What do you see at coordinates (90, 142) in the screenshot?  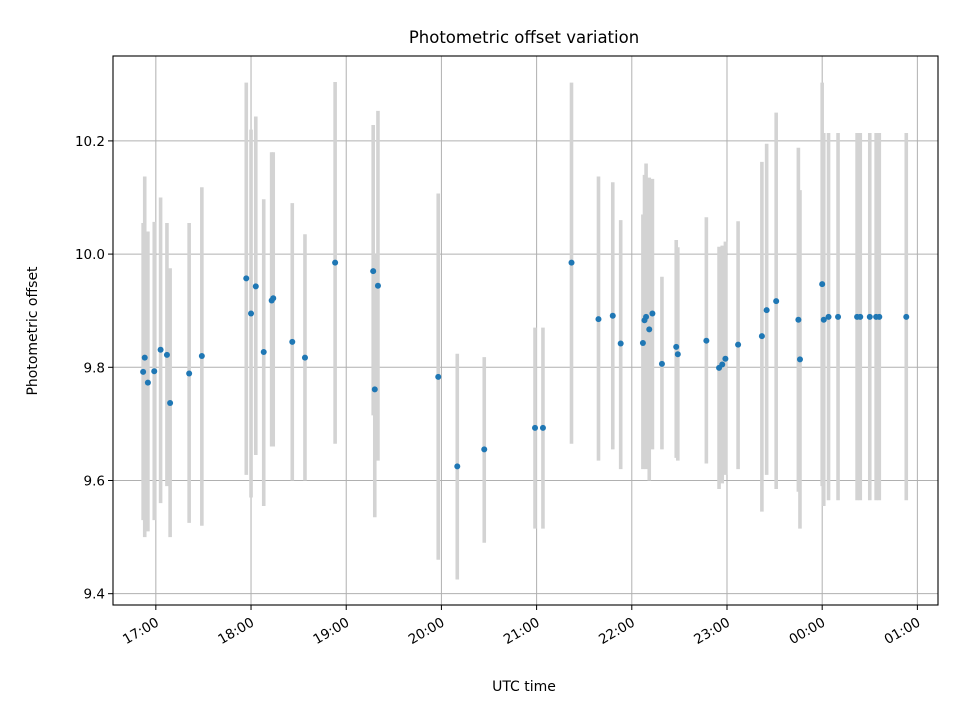 I see `y-tick-label: 10.2` at bounding box center [90, 142].